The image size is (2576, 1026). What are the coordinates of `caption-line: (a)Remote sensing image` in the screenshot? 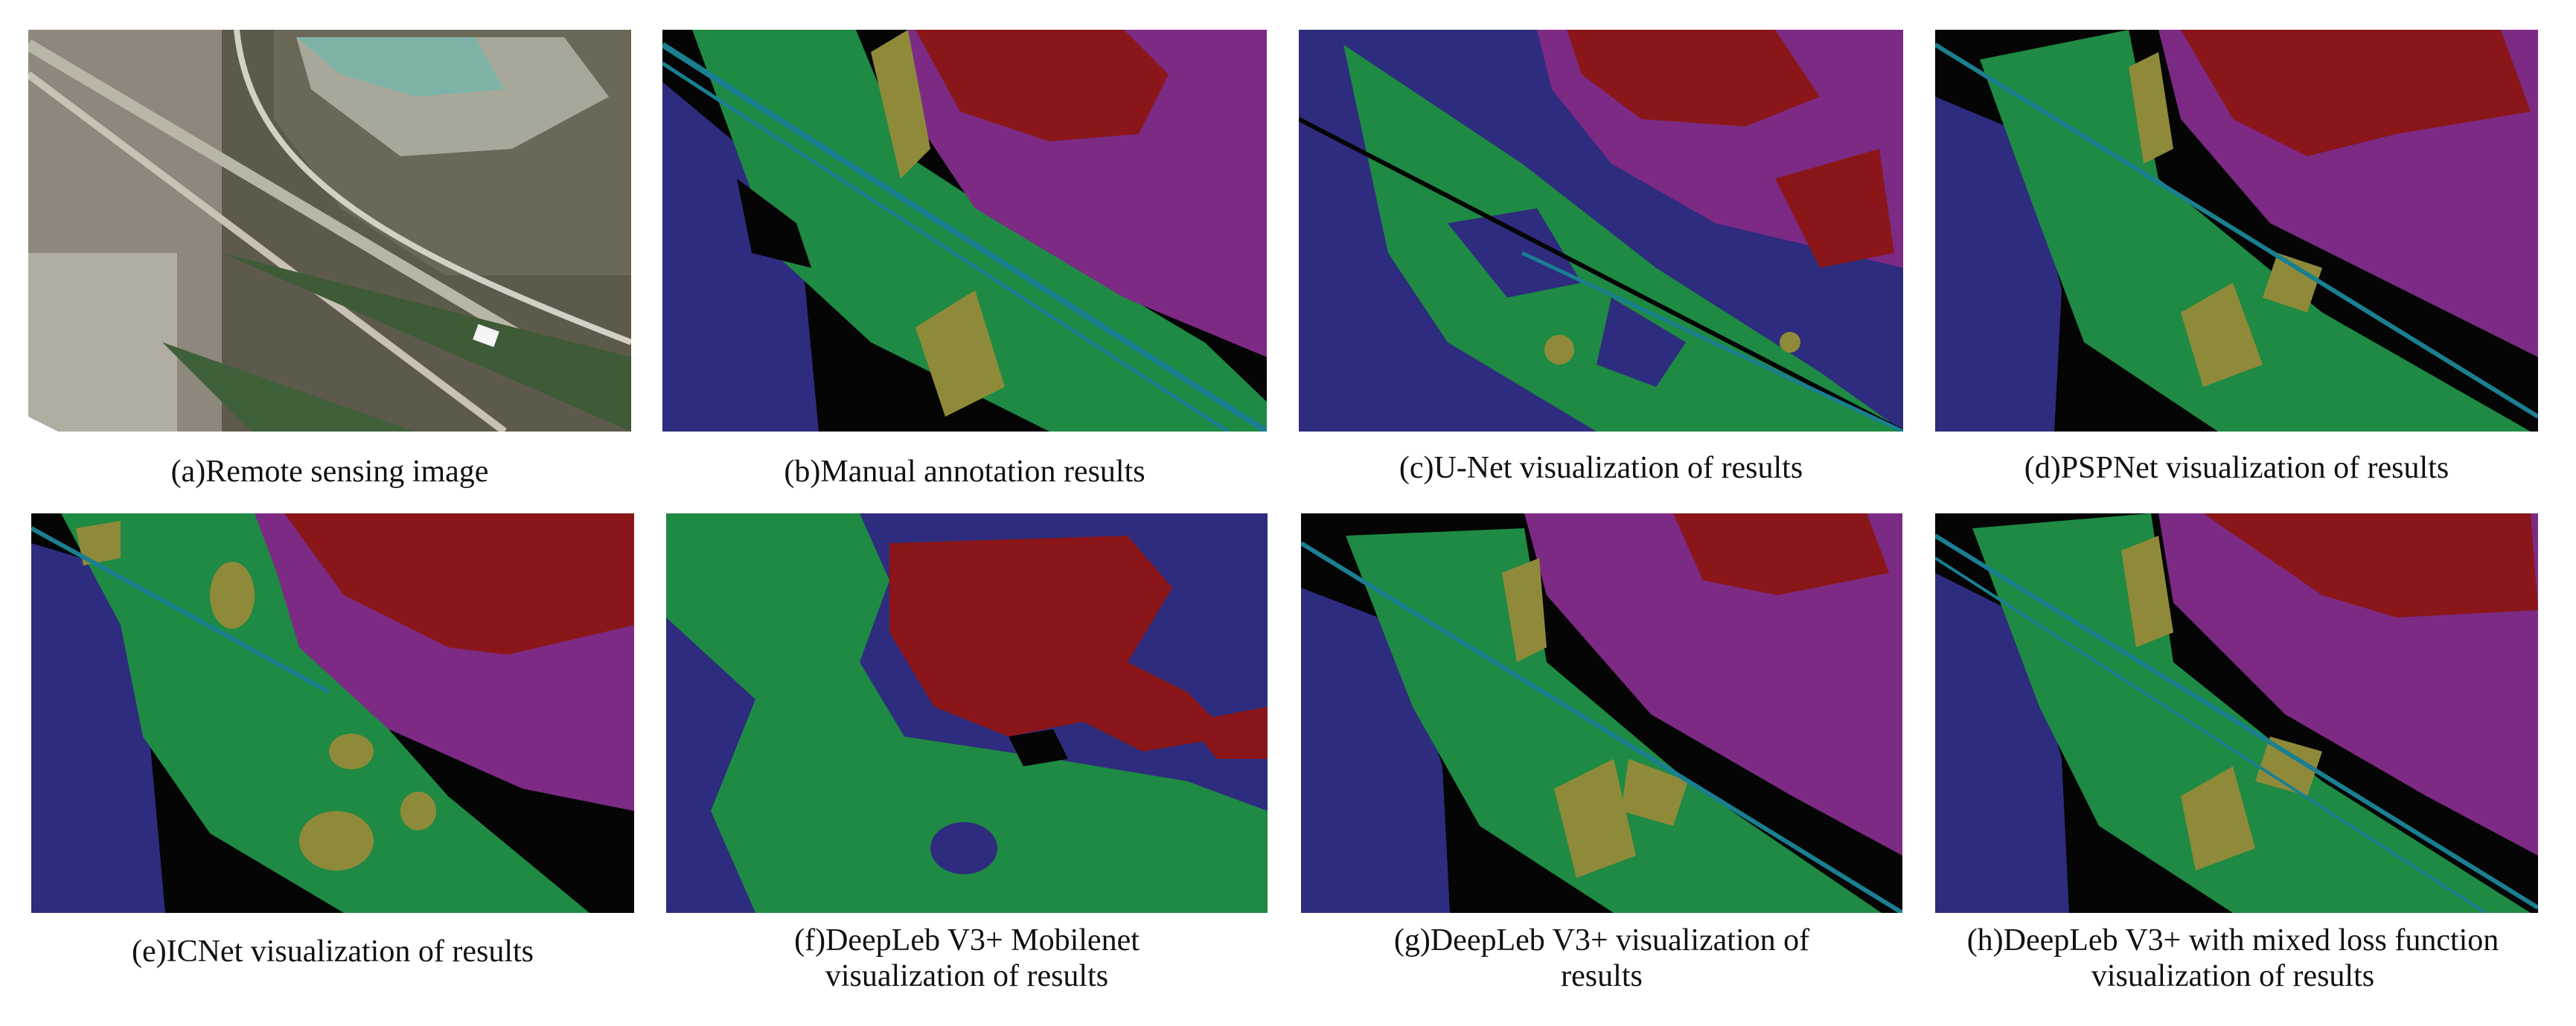 It's located at (329, 472).